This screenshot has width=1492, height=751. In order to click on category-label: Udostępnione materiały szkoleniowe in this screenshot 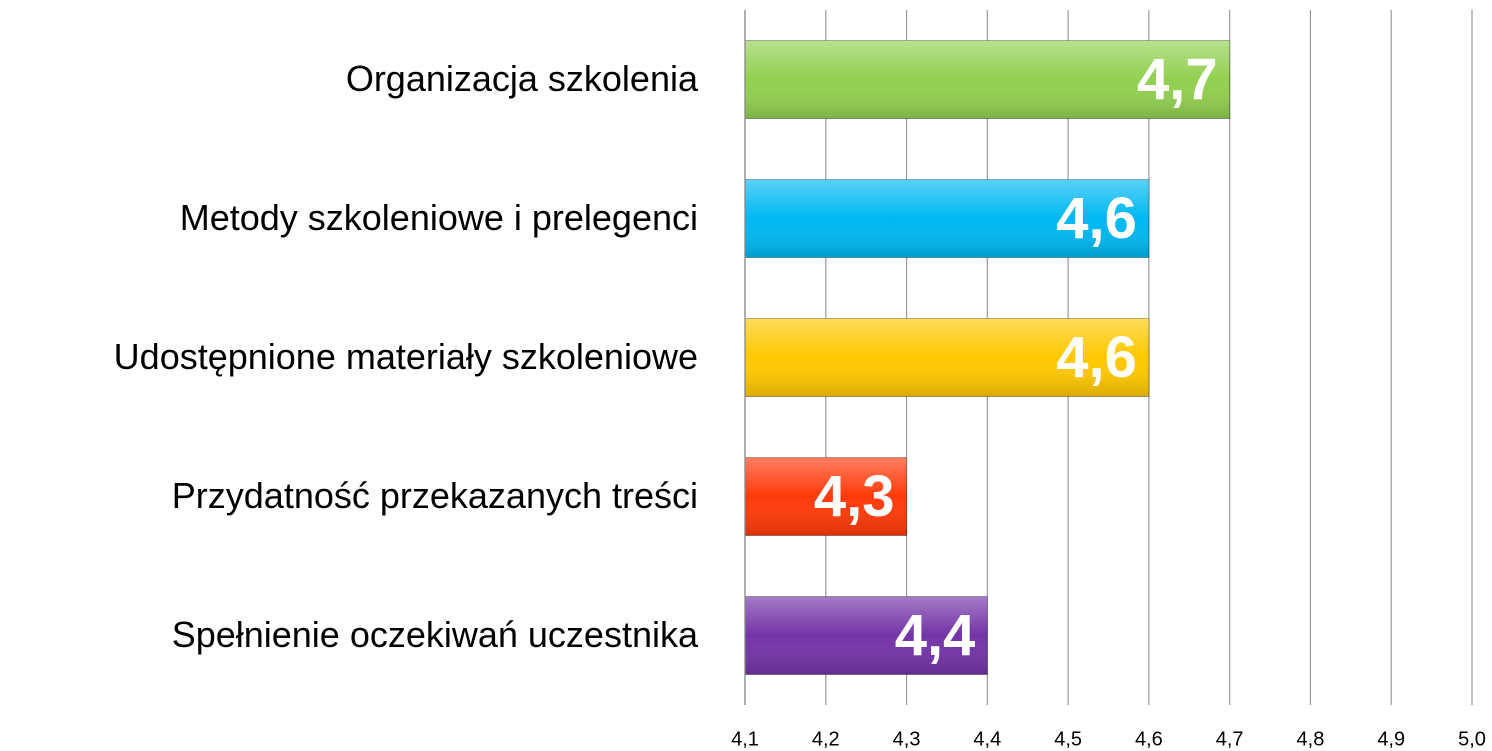, I will do `click(406, 356)`.